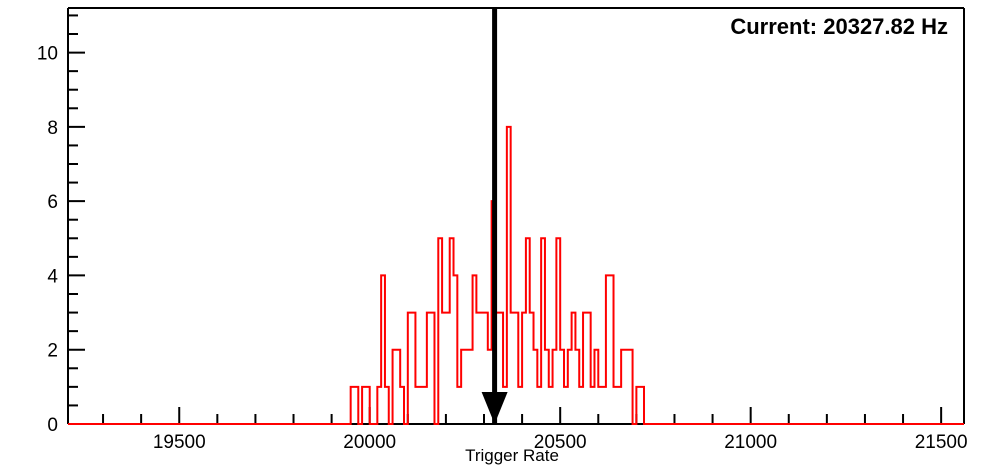 The height and width of the screenshot is (472, 996). I want to click on current-value-label: Current: 20327.82 Hz, so click(839, 26).